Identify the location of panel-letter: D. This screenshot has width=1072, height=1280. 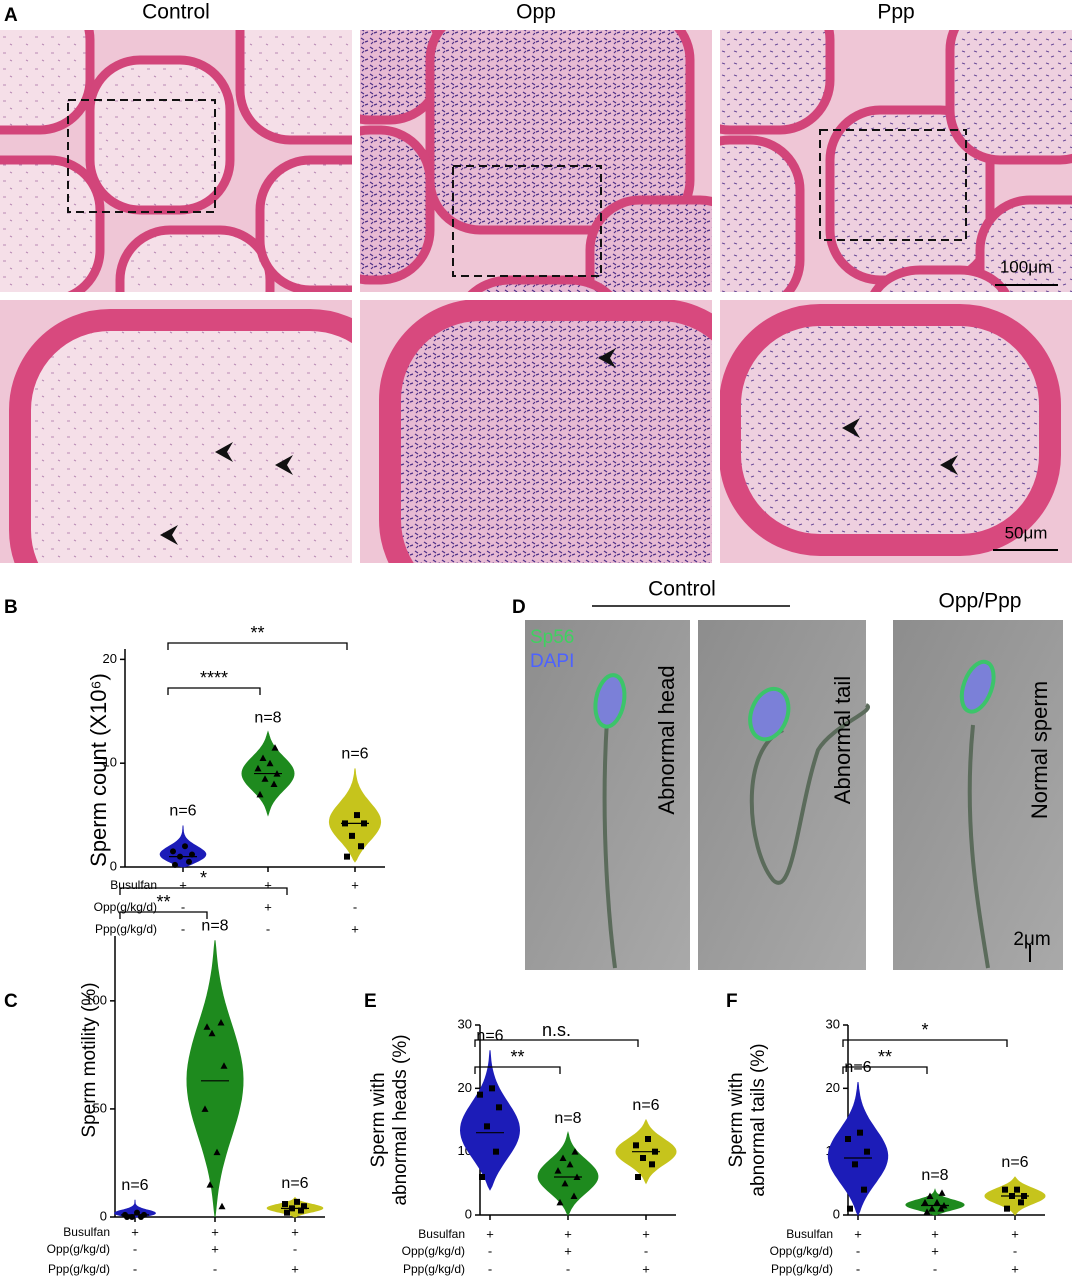
(519, 607).